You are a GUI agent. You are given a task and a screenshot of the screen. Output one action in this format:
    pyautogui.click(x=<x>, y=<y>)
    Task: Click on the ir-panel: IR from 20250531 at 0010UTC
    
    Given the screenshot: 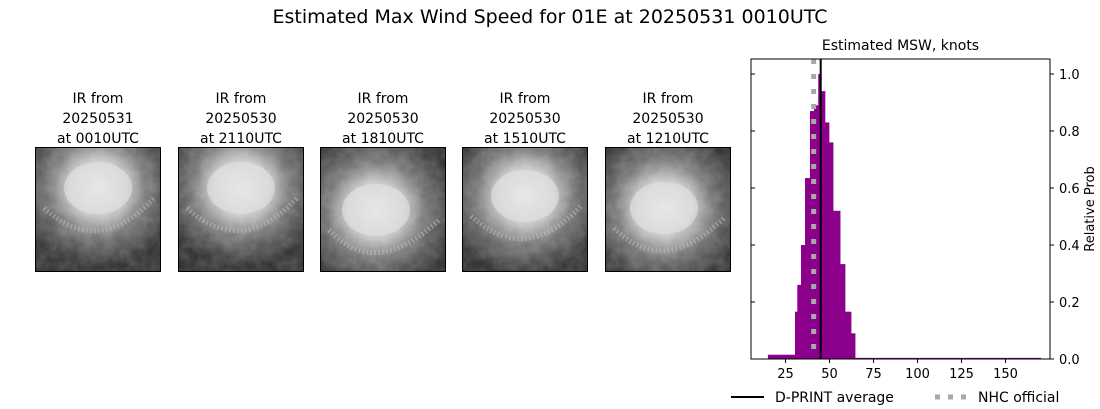 What is the action you would take?
    pyautogui.click(x=98, y=180)
    